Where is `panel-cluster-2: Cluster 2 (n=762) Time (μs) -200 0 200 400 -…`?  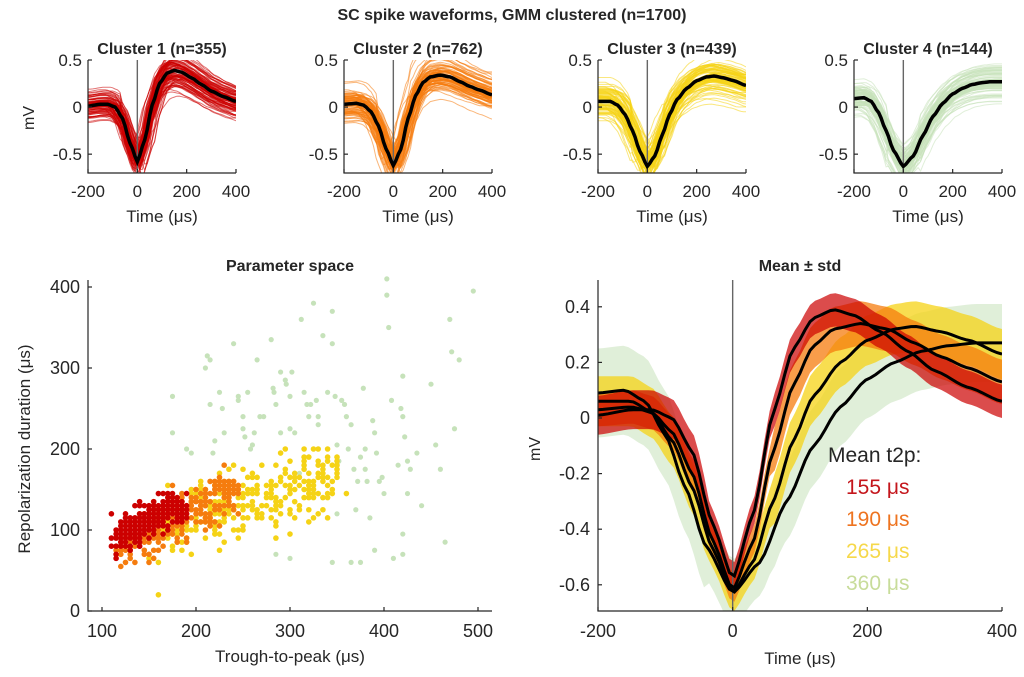 panel-cluster-2: Cluster 2 (n=762) Time (μs) -200 0 200 400 -… is located at coordinates (407, 133).